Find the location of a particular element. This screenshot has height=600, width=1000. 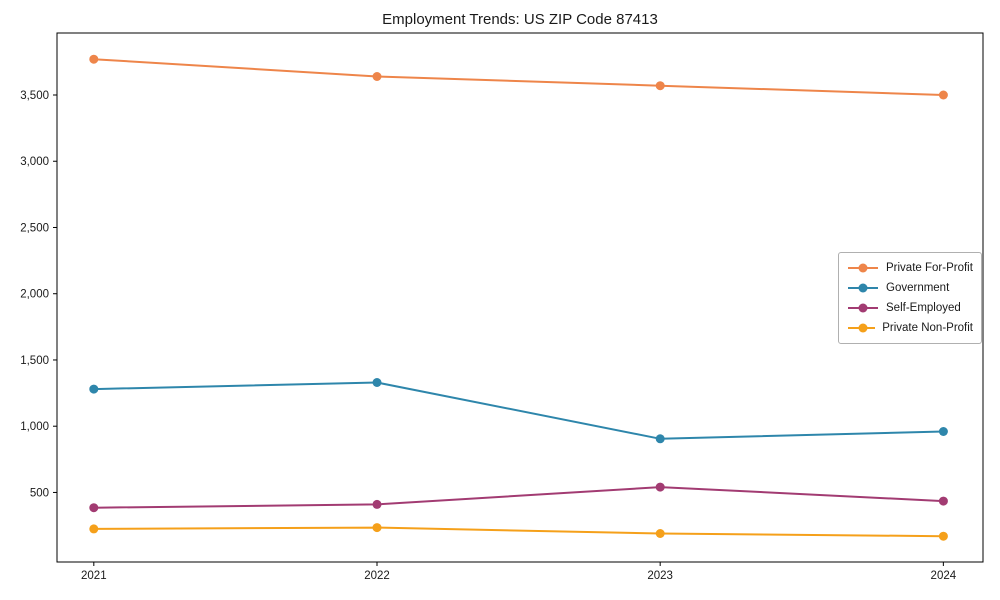

y-tick-label: 2,500 is located at coordinates (34, 228).